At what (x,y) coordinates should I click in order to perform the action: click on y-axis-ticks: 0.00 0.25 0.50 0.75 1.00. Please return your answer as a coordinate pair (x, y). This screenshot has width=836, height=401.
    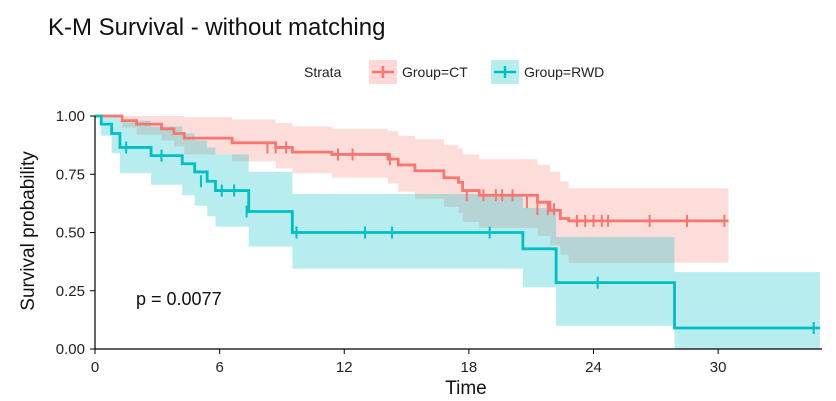
    Looking at the image, I should click on (75, 233).